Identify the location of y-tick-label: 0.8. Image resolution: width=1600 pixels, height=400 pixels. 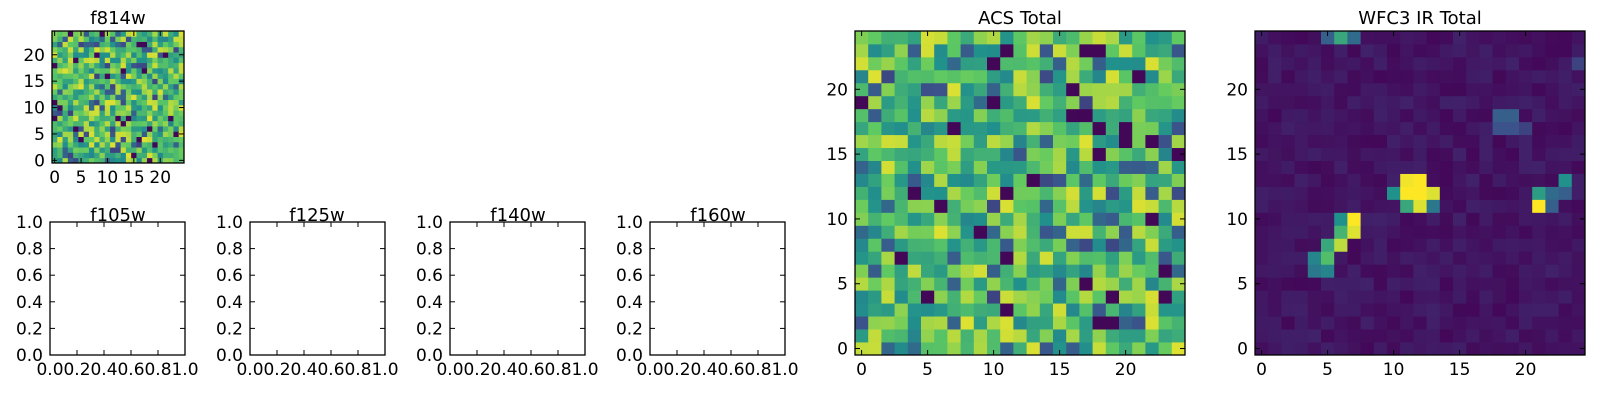
(629, 250).